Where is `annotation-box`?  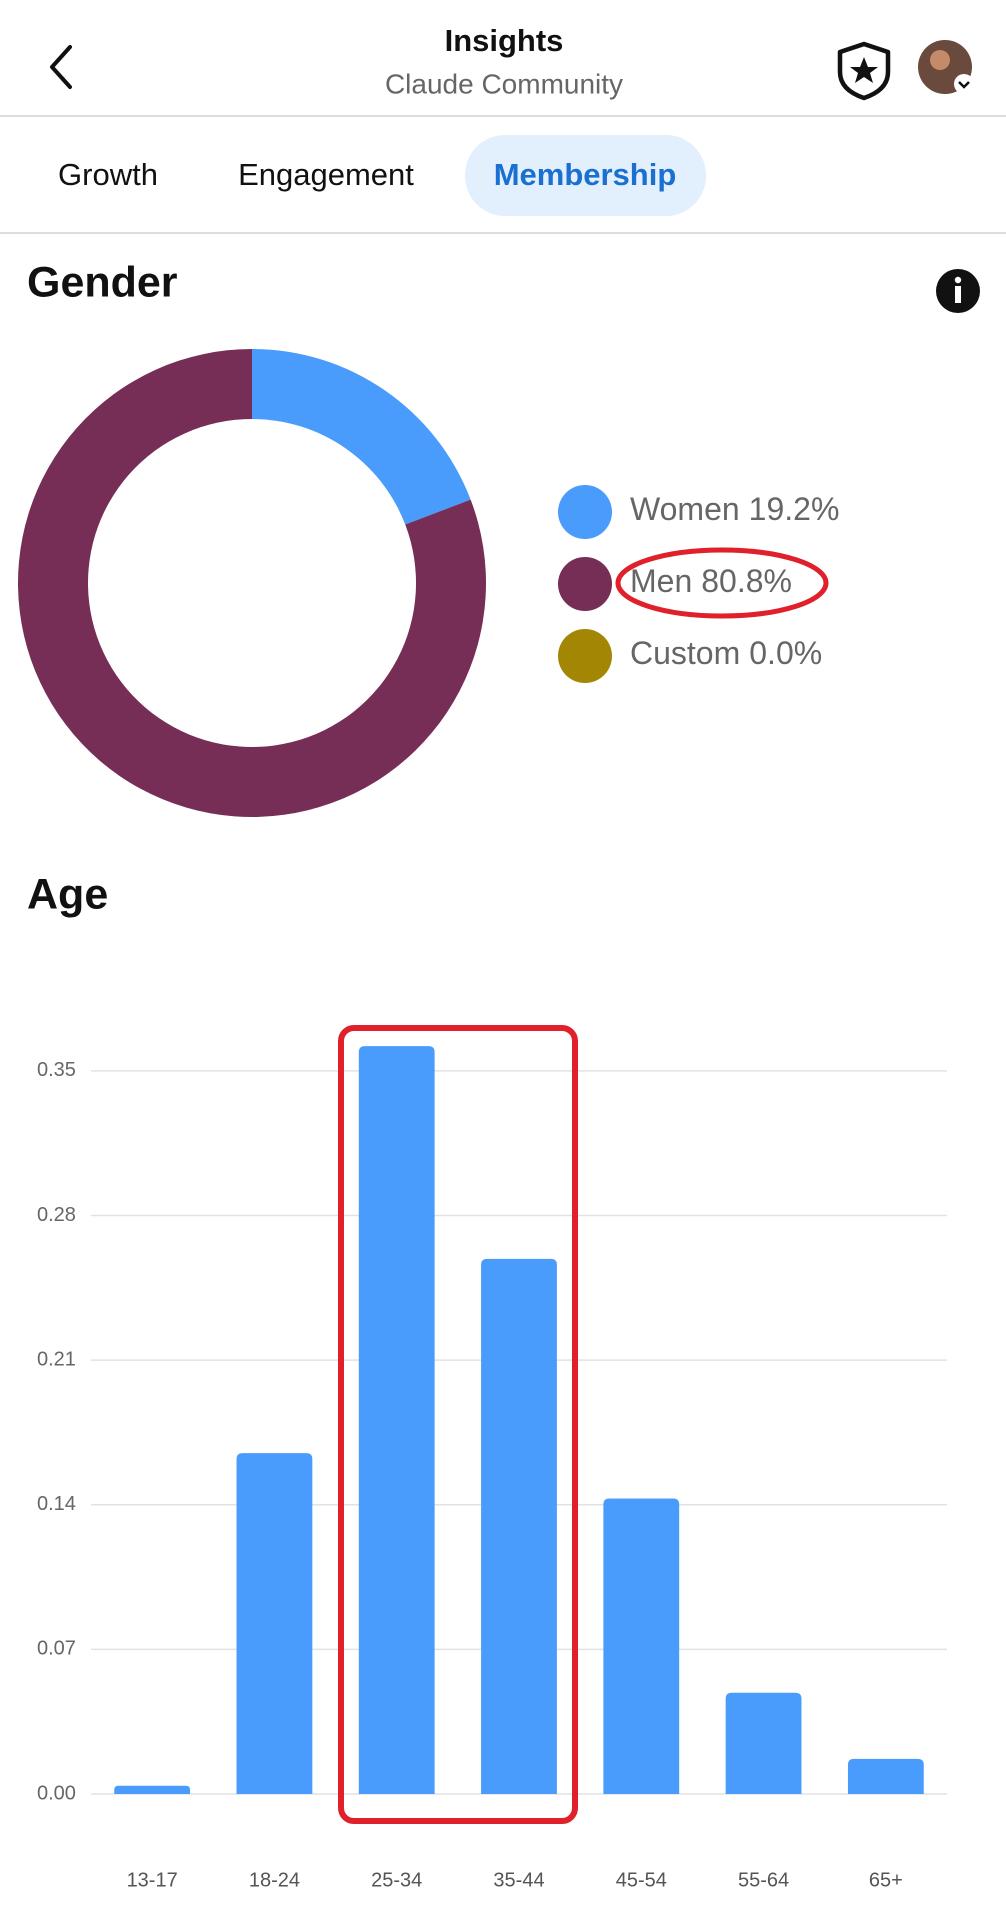 annotation-box is located at coordinates (458, 1424).